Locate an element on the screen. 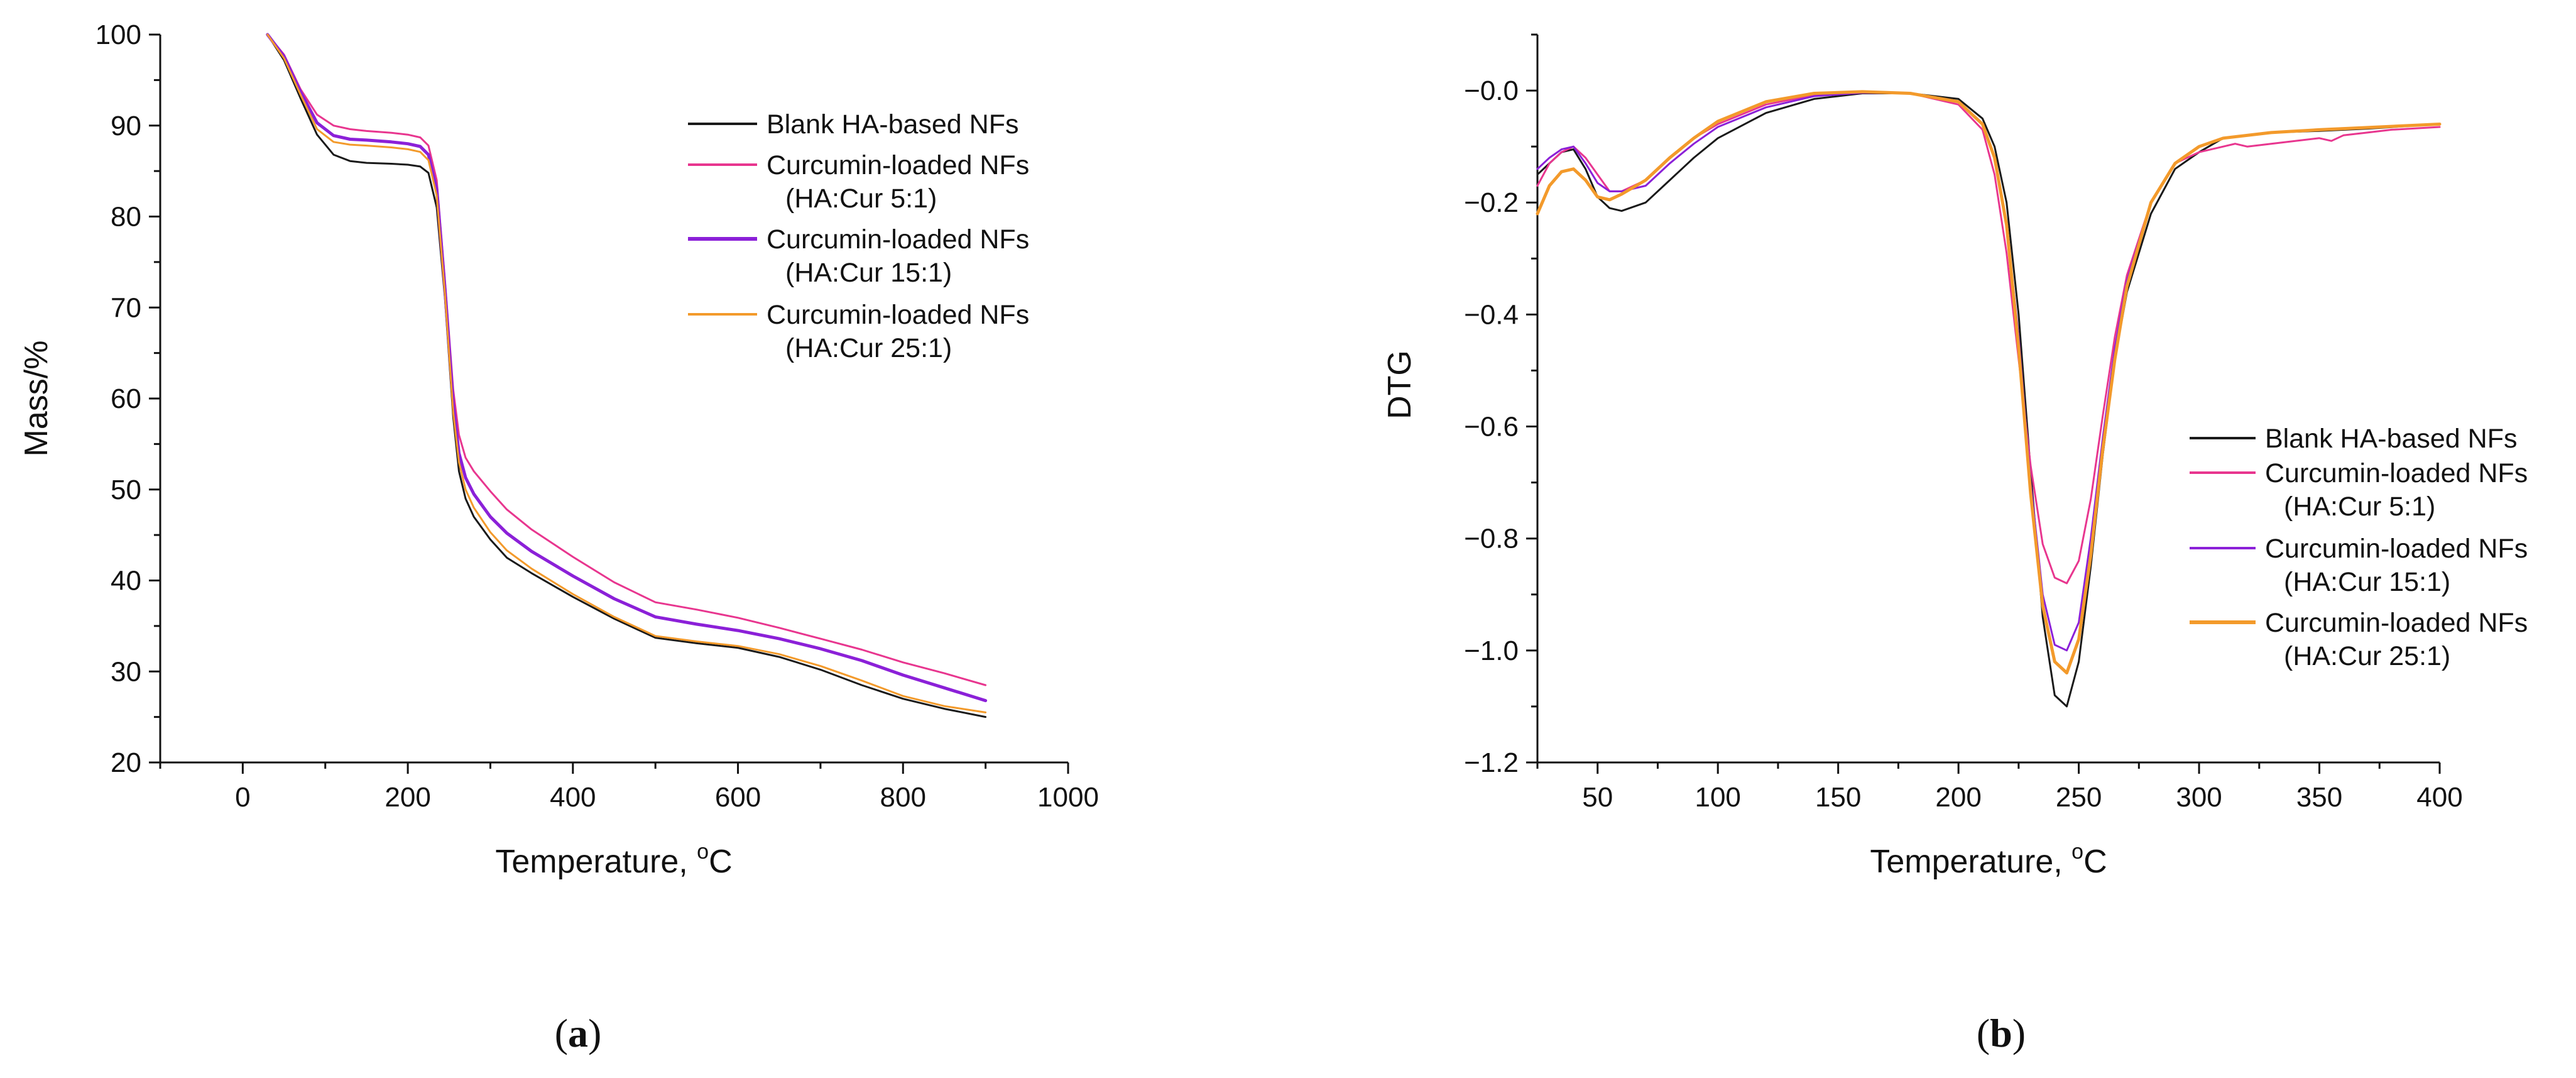 This screenshot has height=1078, width=2576. panel-a-y-tick-label: 30 is located at coordinates (126, 671).